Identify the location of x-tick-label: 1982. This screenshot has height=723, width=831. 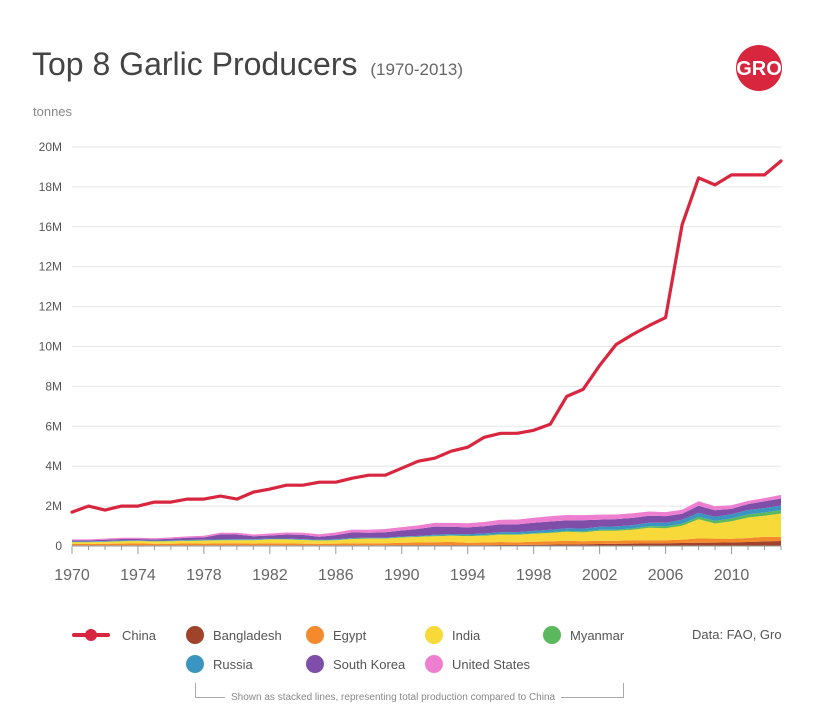
(270, 575).